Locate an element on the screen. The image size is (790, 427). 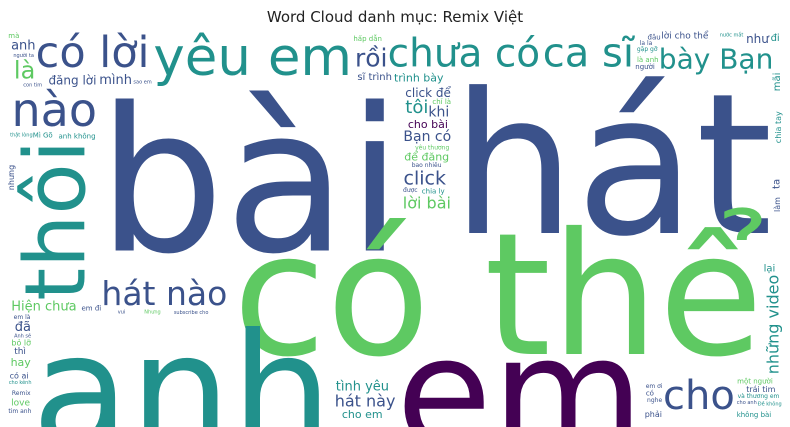
word-80: phải is located at coordinates (653, 414).